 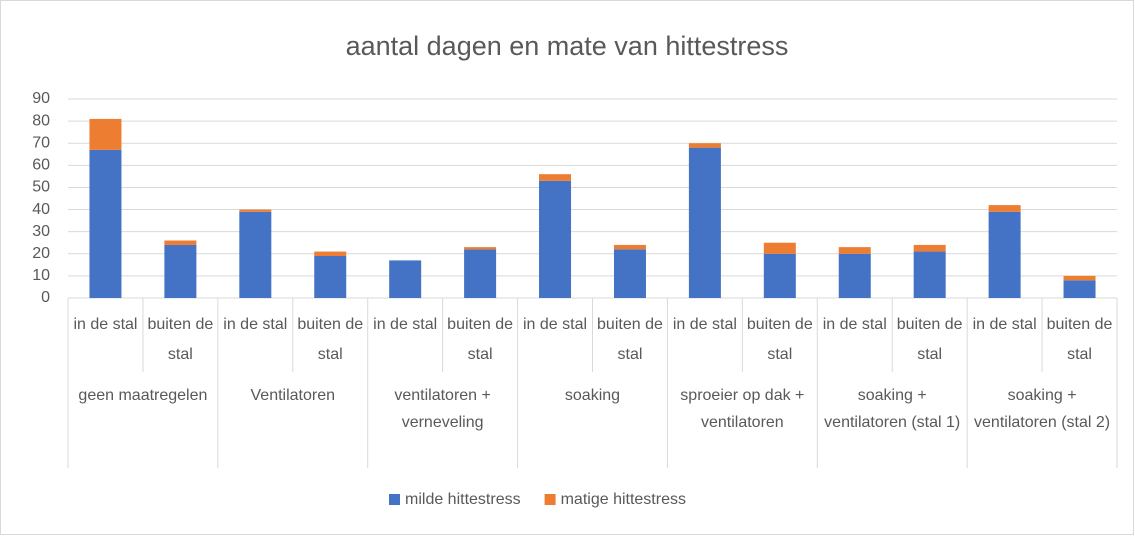 What do you see at coordinates (41, 142) in the screenshot?
I see `y-tick-label: 70` at bounding box center [41, 142].